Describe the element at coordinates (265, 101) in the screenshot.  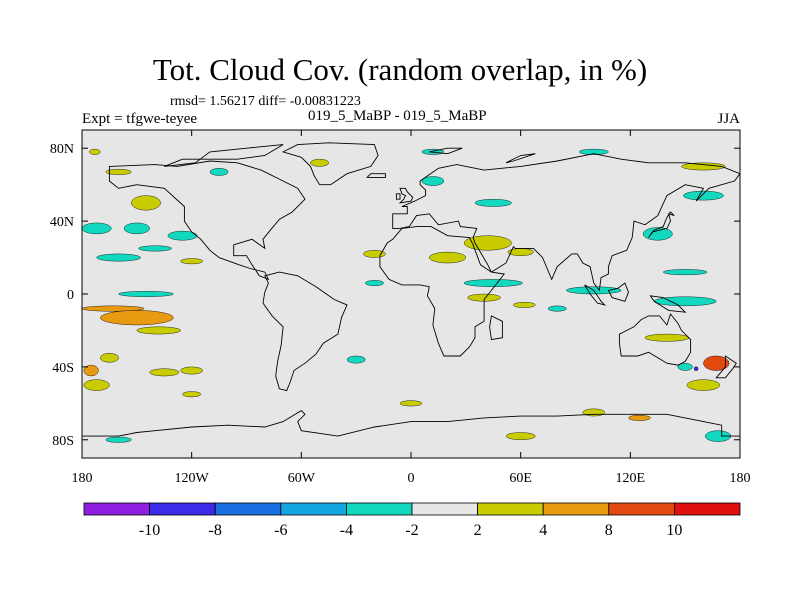
I see `rmsd-diff-stats: rmsd= 1.56217 diff= -0.00831223` at that location.